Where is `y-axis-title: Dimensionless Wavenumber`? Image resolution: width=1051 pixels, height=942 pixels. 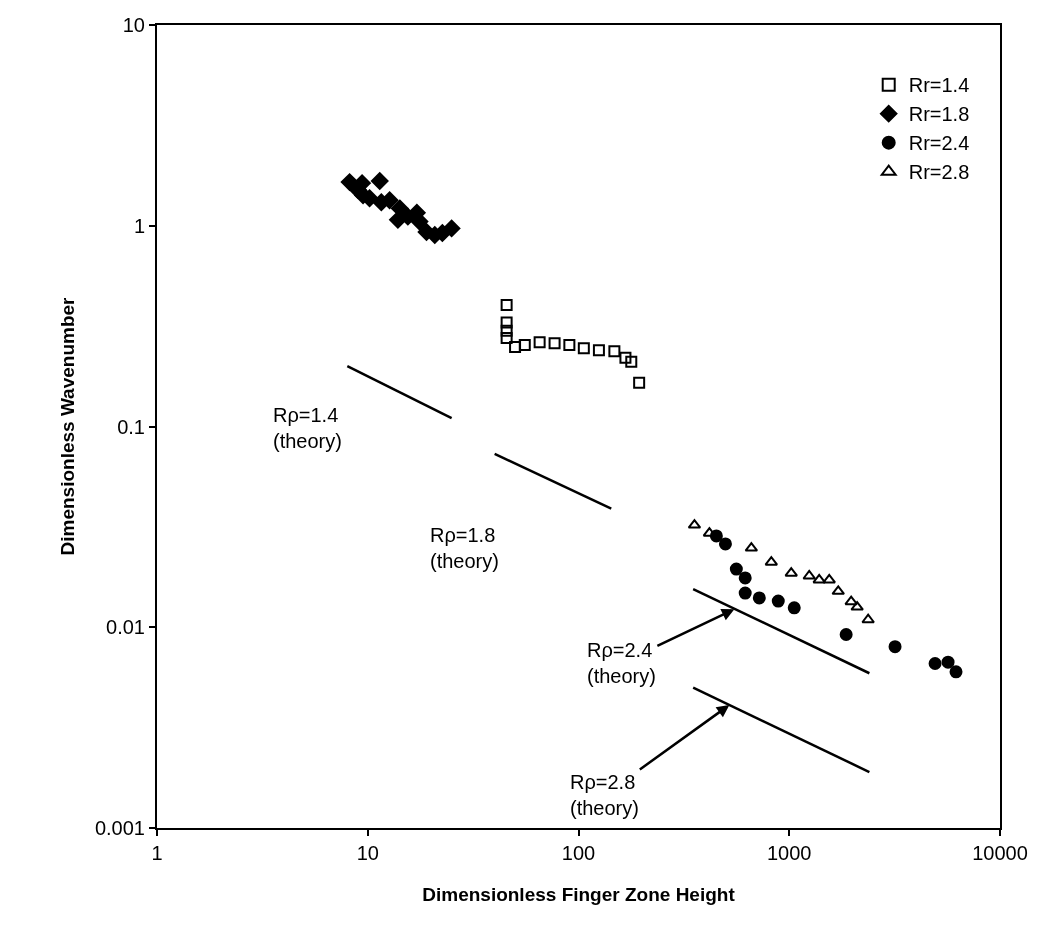 y-axis-title: Dimensionless Wavenumber is located at coordinates (68, 426).